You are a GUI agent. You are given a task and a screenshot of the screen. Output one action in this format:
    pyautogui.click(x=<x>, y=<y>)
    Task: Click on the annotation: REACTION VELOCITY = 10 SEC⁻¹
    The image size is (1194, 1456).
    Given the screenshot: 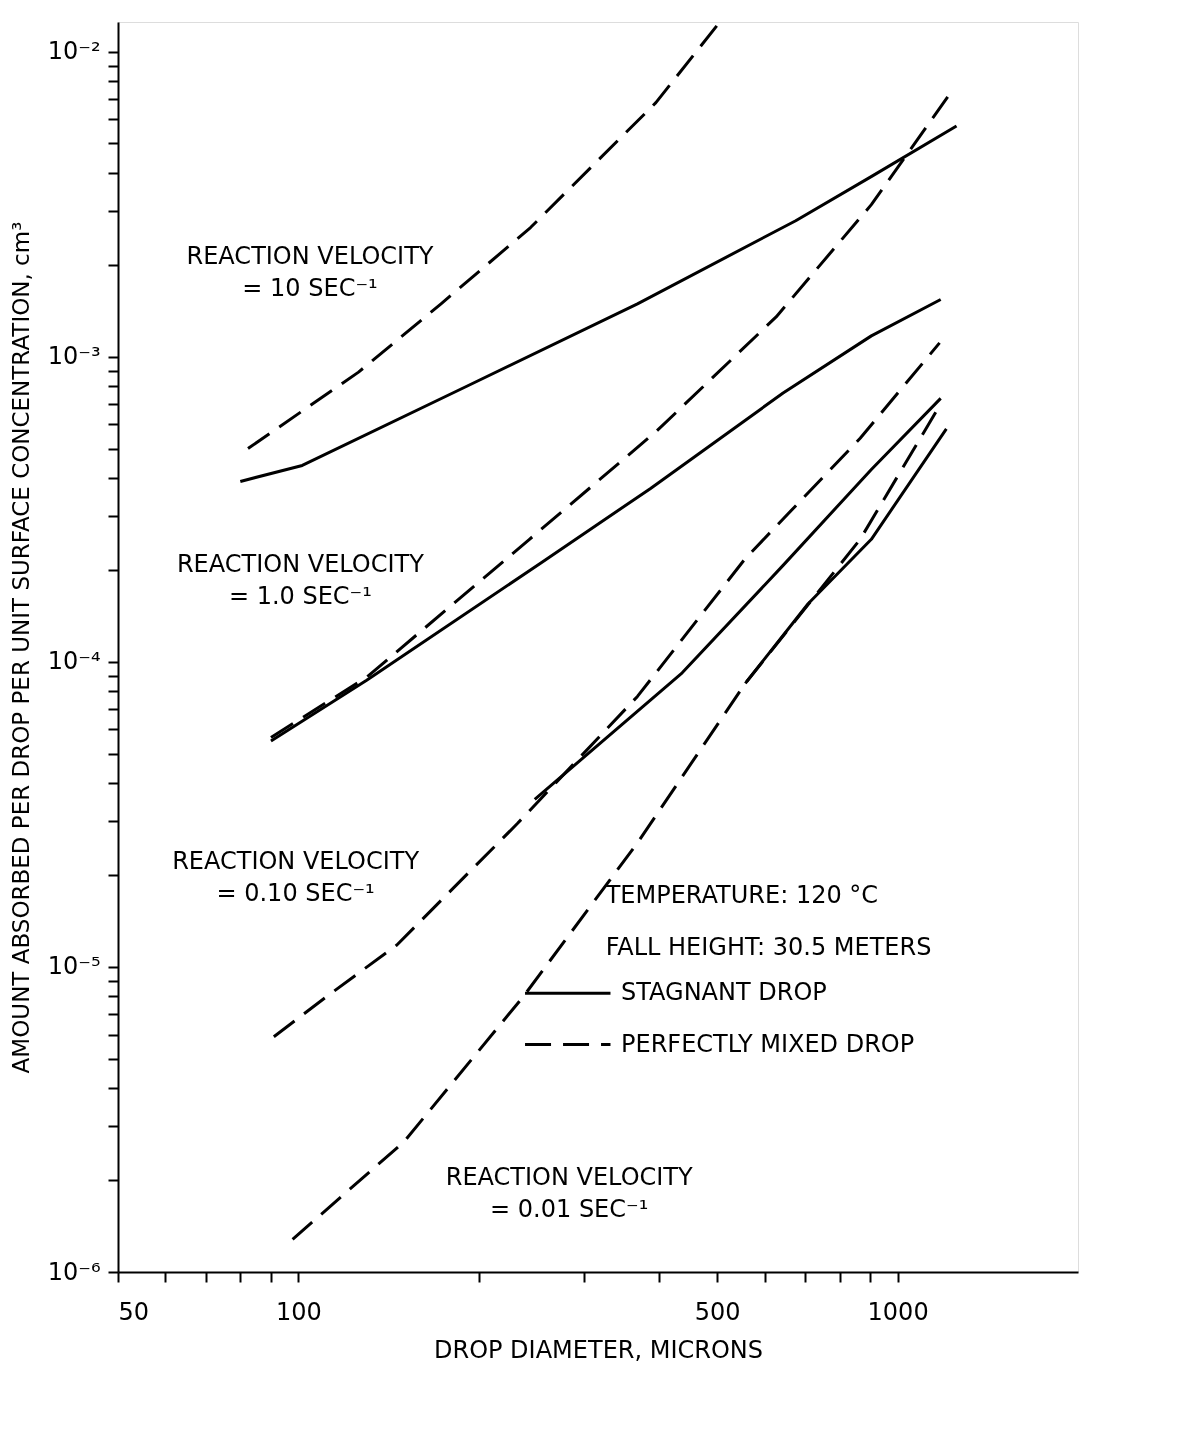 What is the action you would take?
    pyautogui.click(x=310, y=272)
    